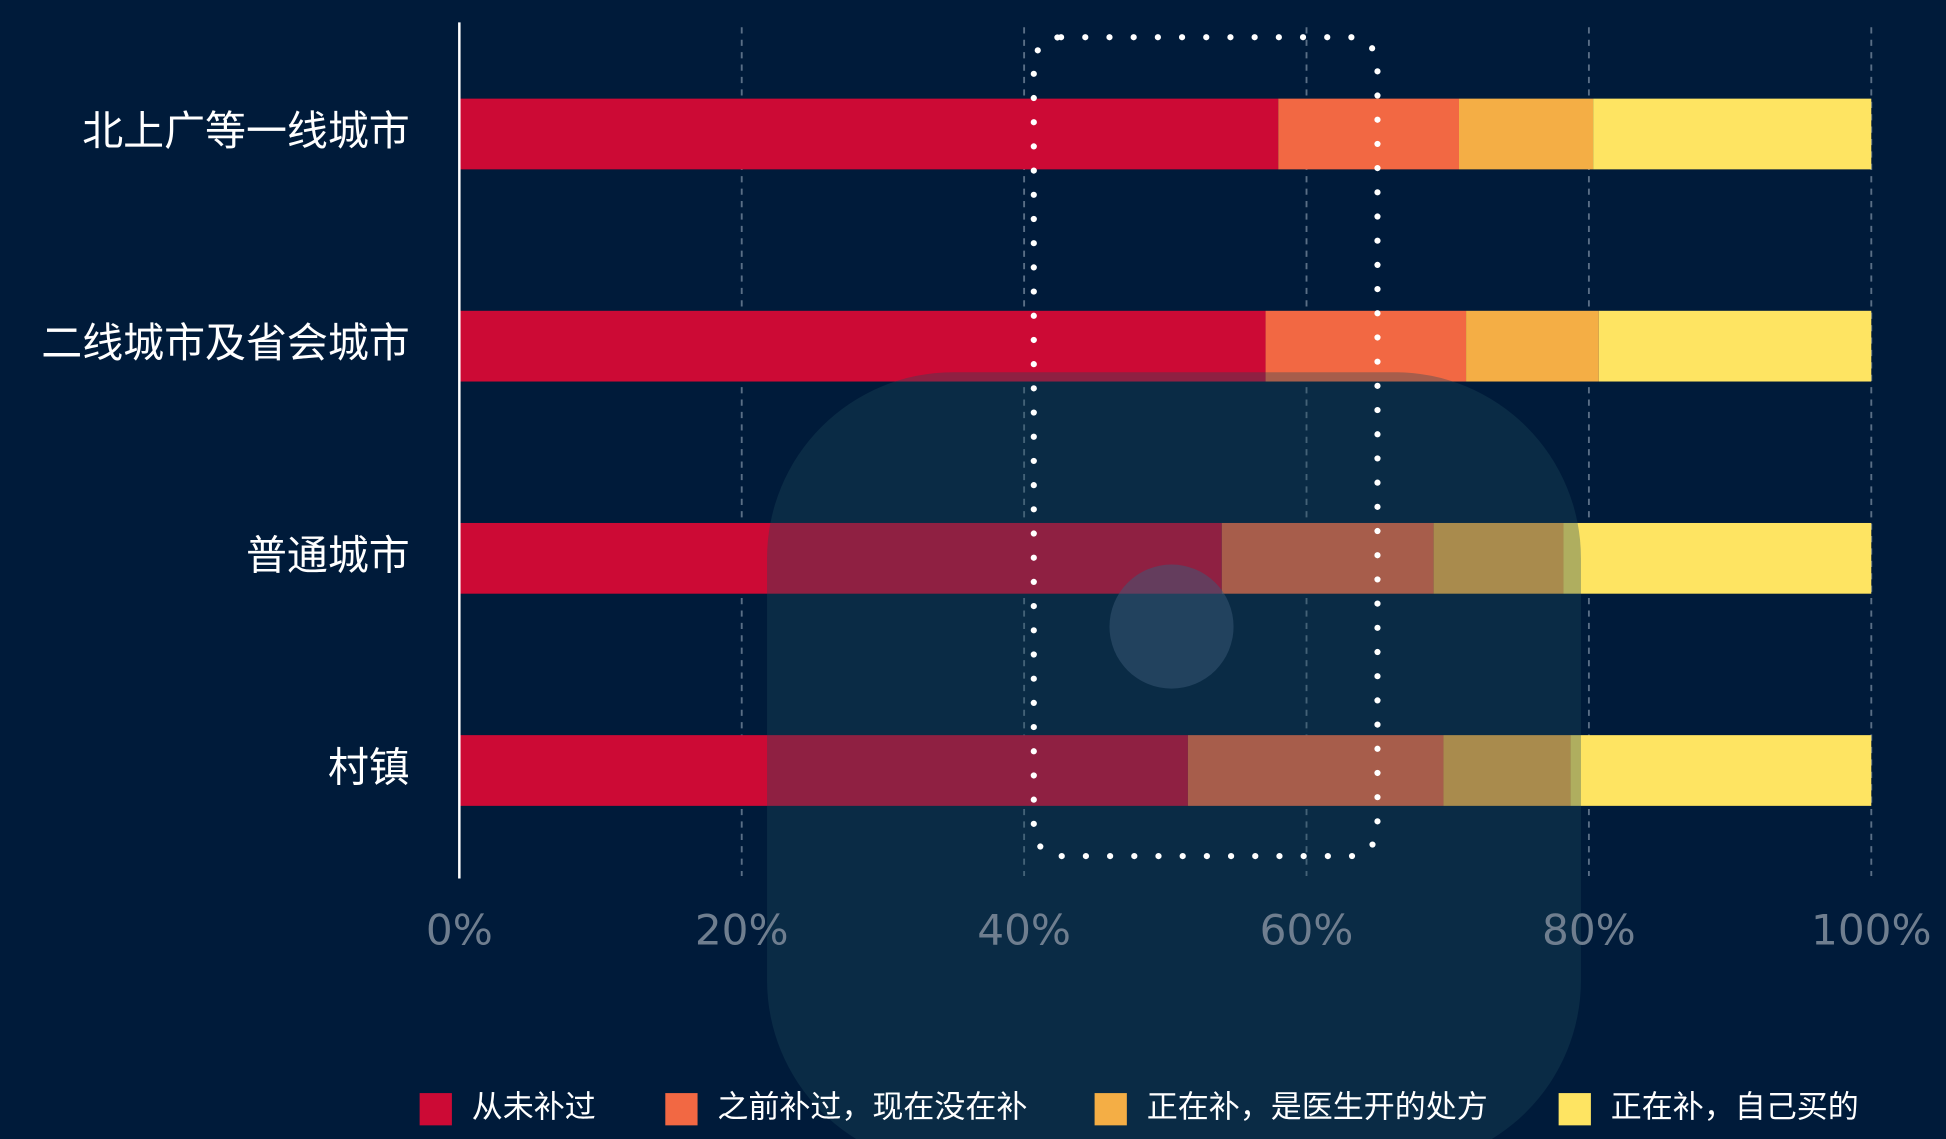  What do you see at coordinates (1871, 930) in the screenshot?
I see `x-tick-label: 100%` at bounding box center [1871, 930].